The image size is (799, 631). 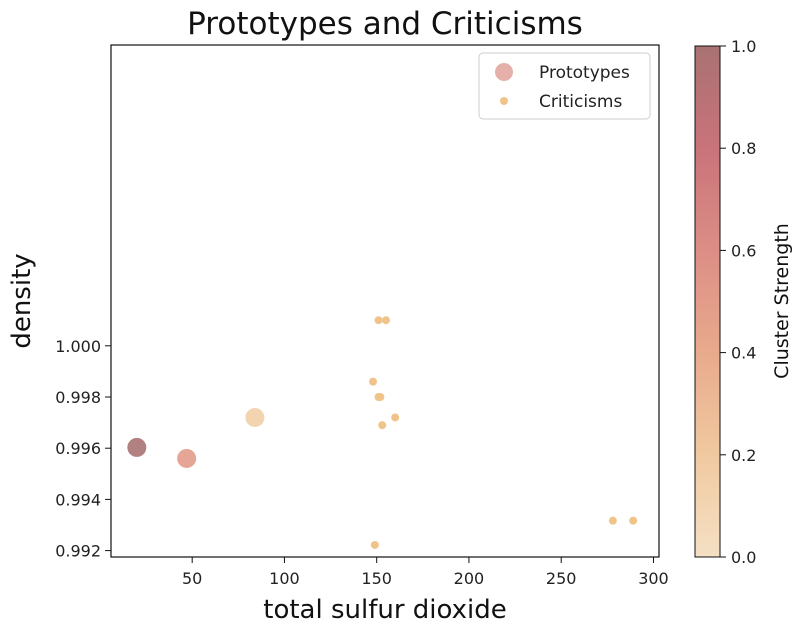 I want to click on x-axis-label: total sulfur dioxide, so click(x=385, y=610).